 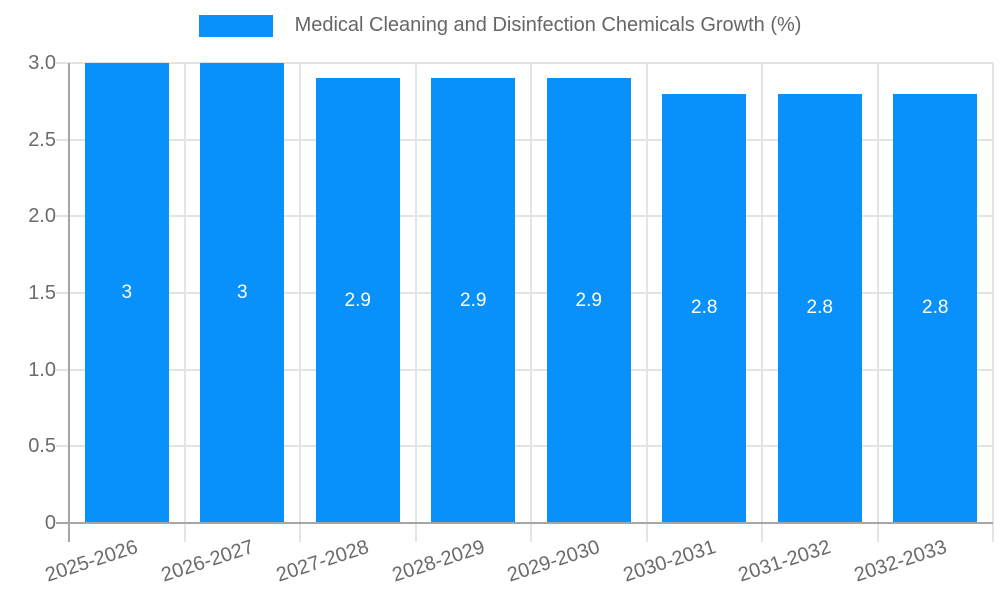 What do you see at coordinates (438, 561) in the screenshot?
I see `x-axis-tick-label: 2028-2029` at bounding box center [438, 561].